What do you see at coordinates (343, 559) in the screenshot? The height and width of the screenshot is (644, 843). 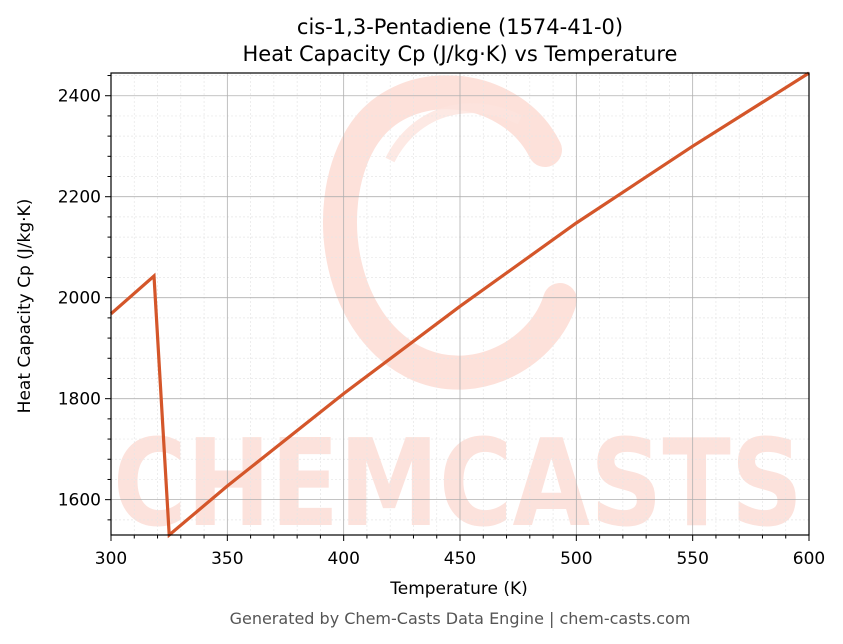 I see `x-tick-label: 400` at bounding box center [343, 559].